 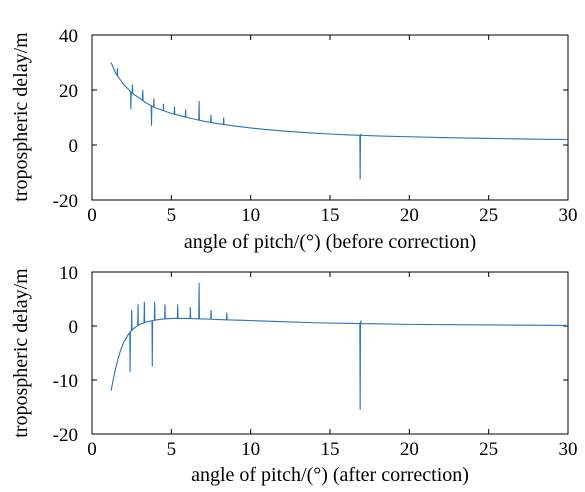 I want to click on y-tick-label-top: 0, so click(x=74, y=146).